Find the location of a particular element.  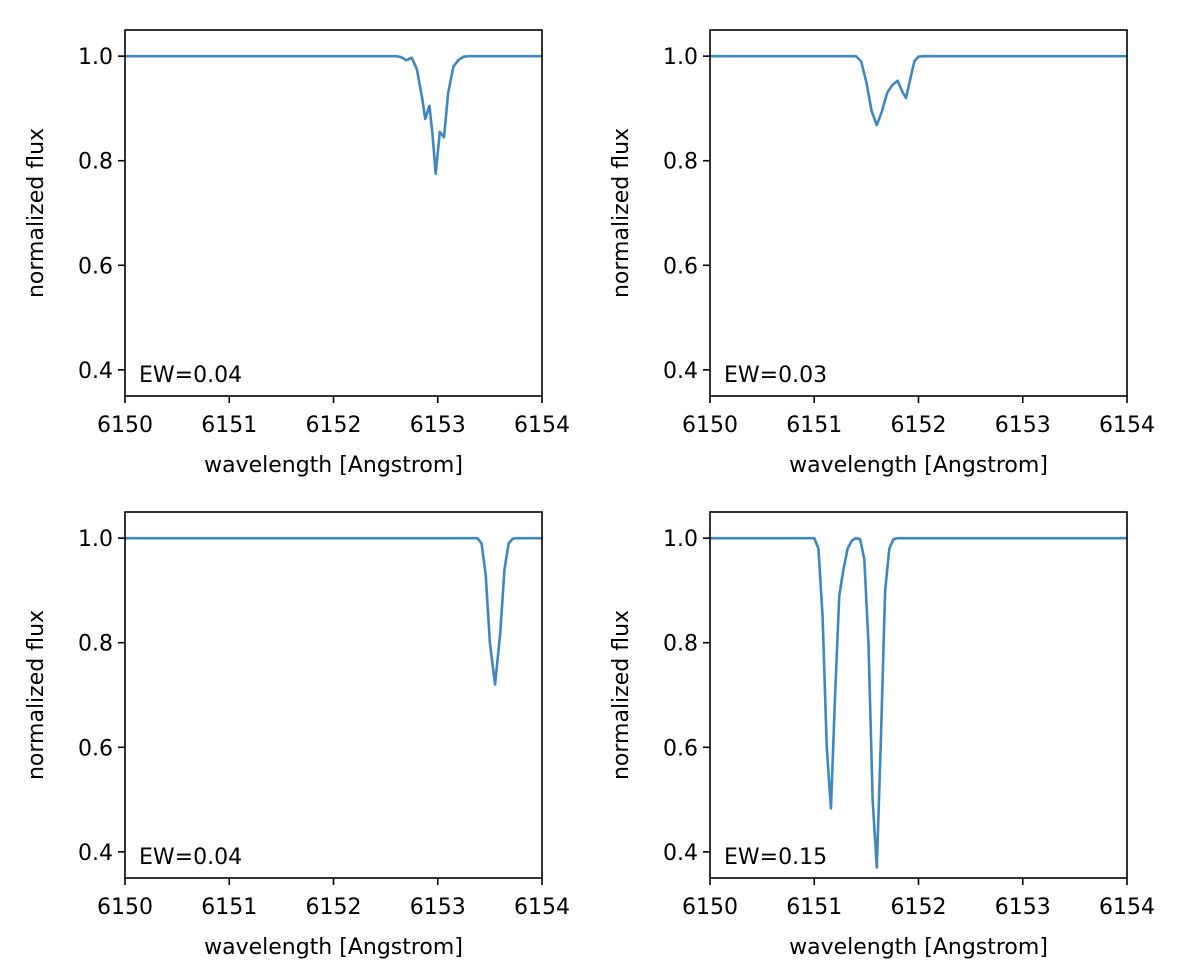

ew-annotation: EW=0.03 is located at coordinates (775, 375).